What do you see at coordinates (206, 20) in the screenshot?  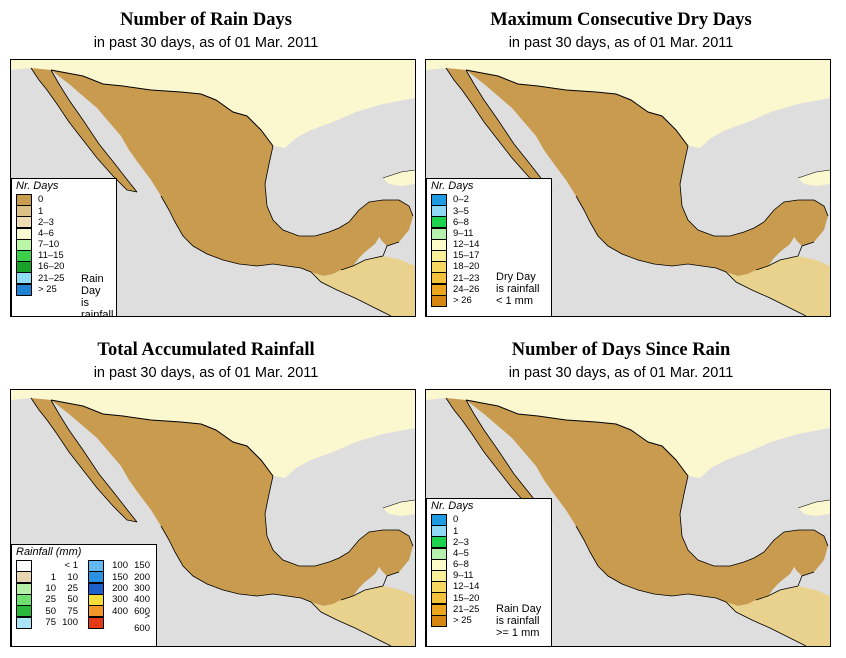 I see `panel-title: Number of Rain Days` at bounding box center [206, 20].